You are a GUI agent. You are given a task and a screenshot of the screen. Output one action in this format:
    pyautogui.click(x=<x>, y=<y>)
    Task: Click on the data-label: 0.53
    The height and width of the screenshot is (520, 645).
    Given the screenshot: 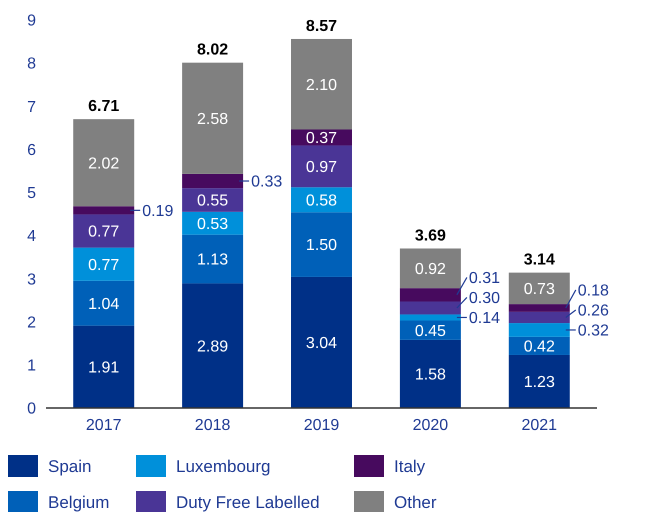 What is the action you would take?
    pyautogui.click(x=212, y=224)
    